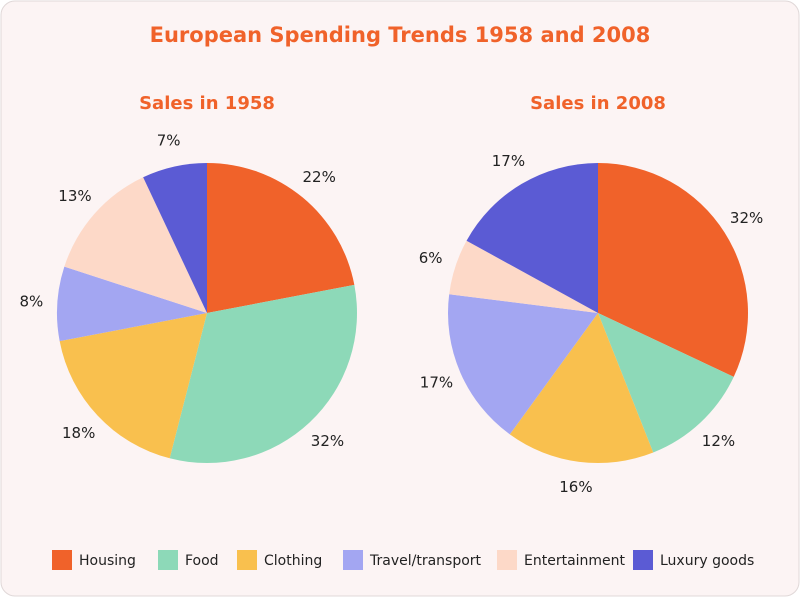 Image resolution: width=800 pixels, height=597 pixels. I want to click on pie-title: Sales in 1958, so click(207, 103).